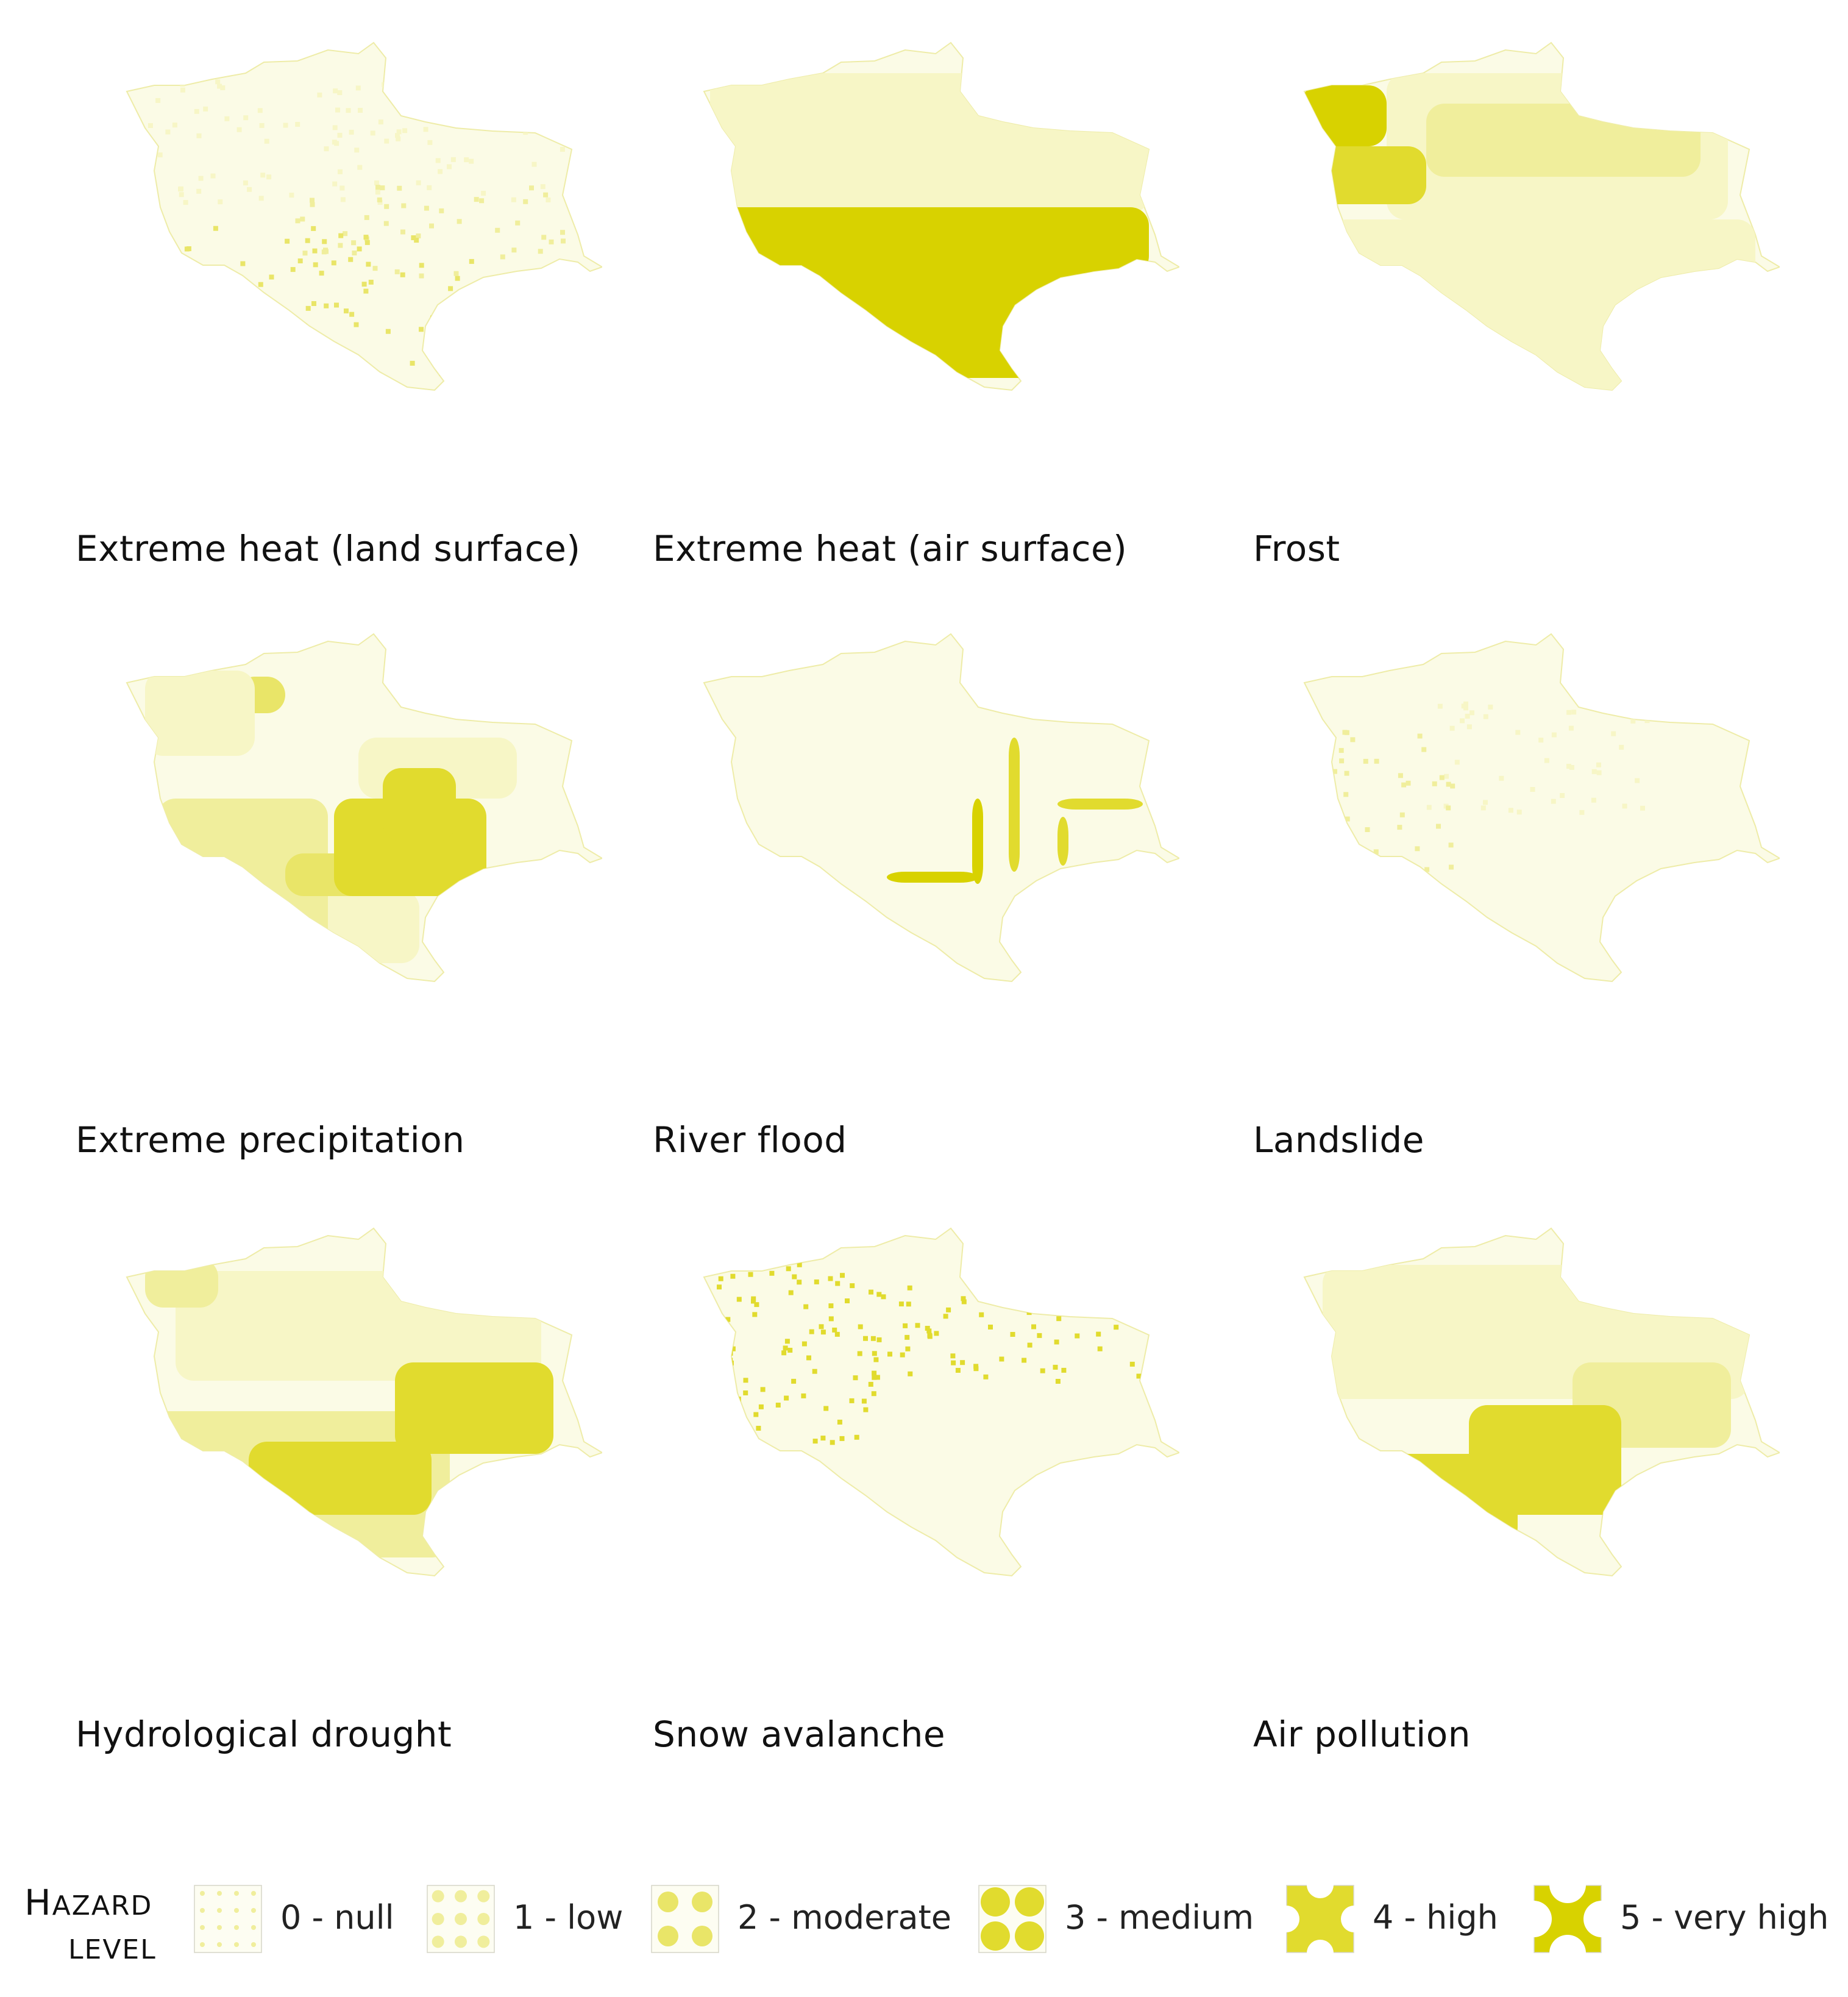  Describe the element at coordinates (1160, 1918) in the screenshot. I see `legend-label: 3 - medium` at that location.